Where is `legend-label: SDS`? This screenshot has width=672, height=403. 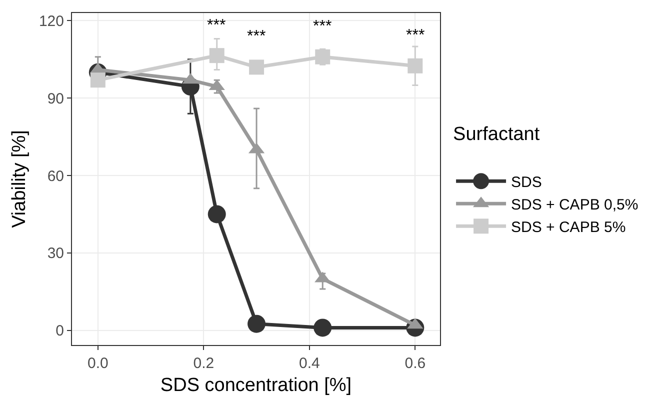
legend-label: SDS is located at coordinates (526, 182).